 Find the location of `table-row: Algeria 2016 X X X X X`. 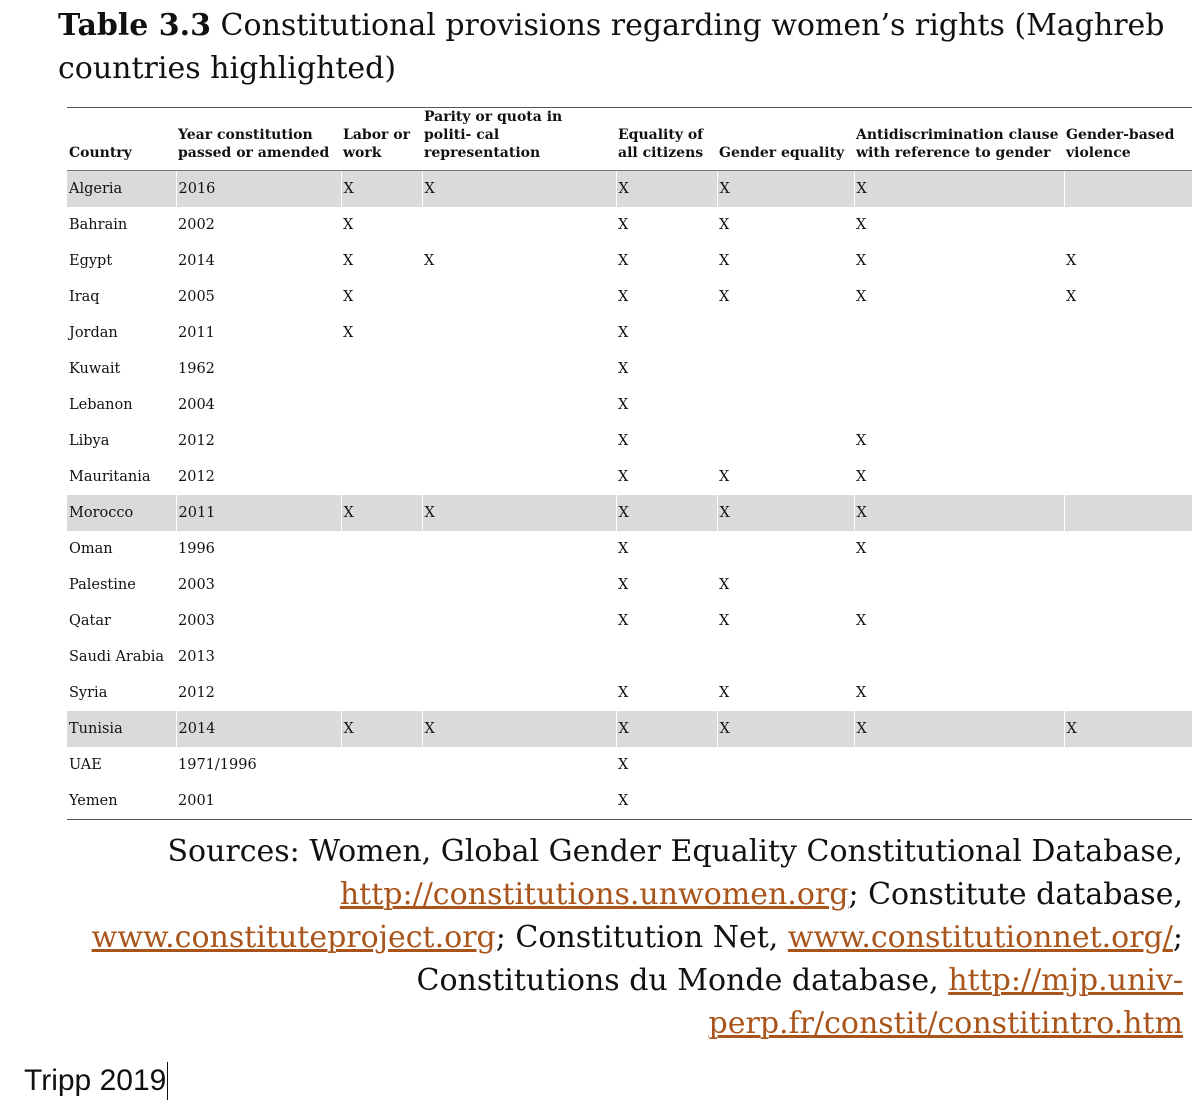

table-row: Algeria 2016 X X X X X is located at coordinates (629, 188).